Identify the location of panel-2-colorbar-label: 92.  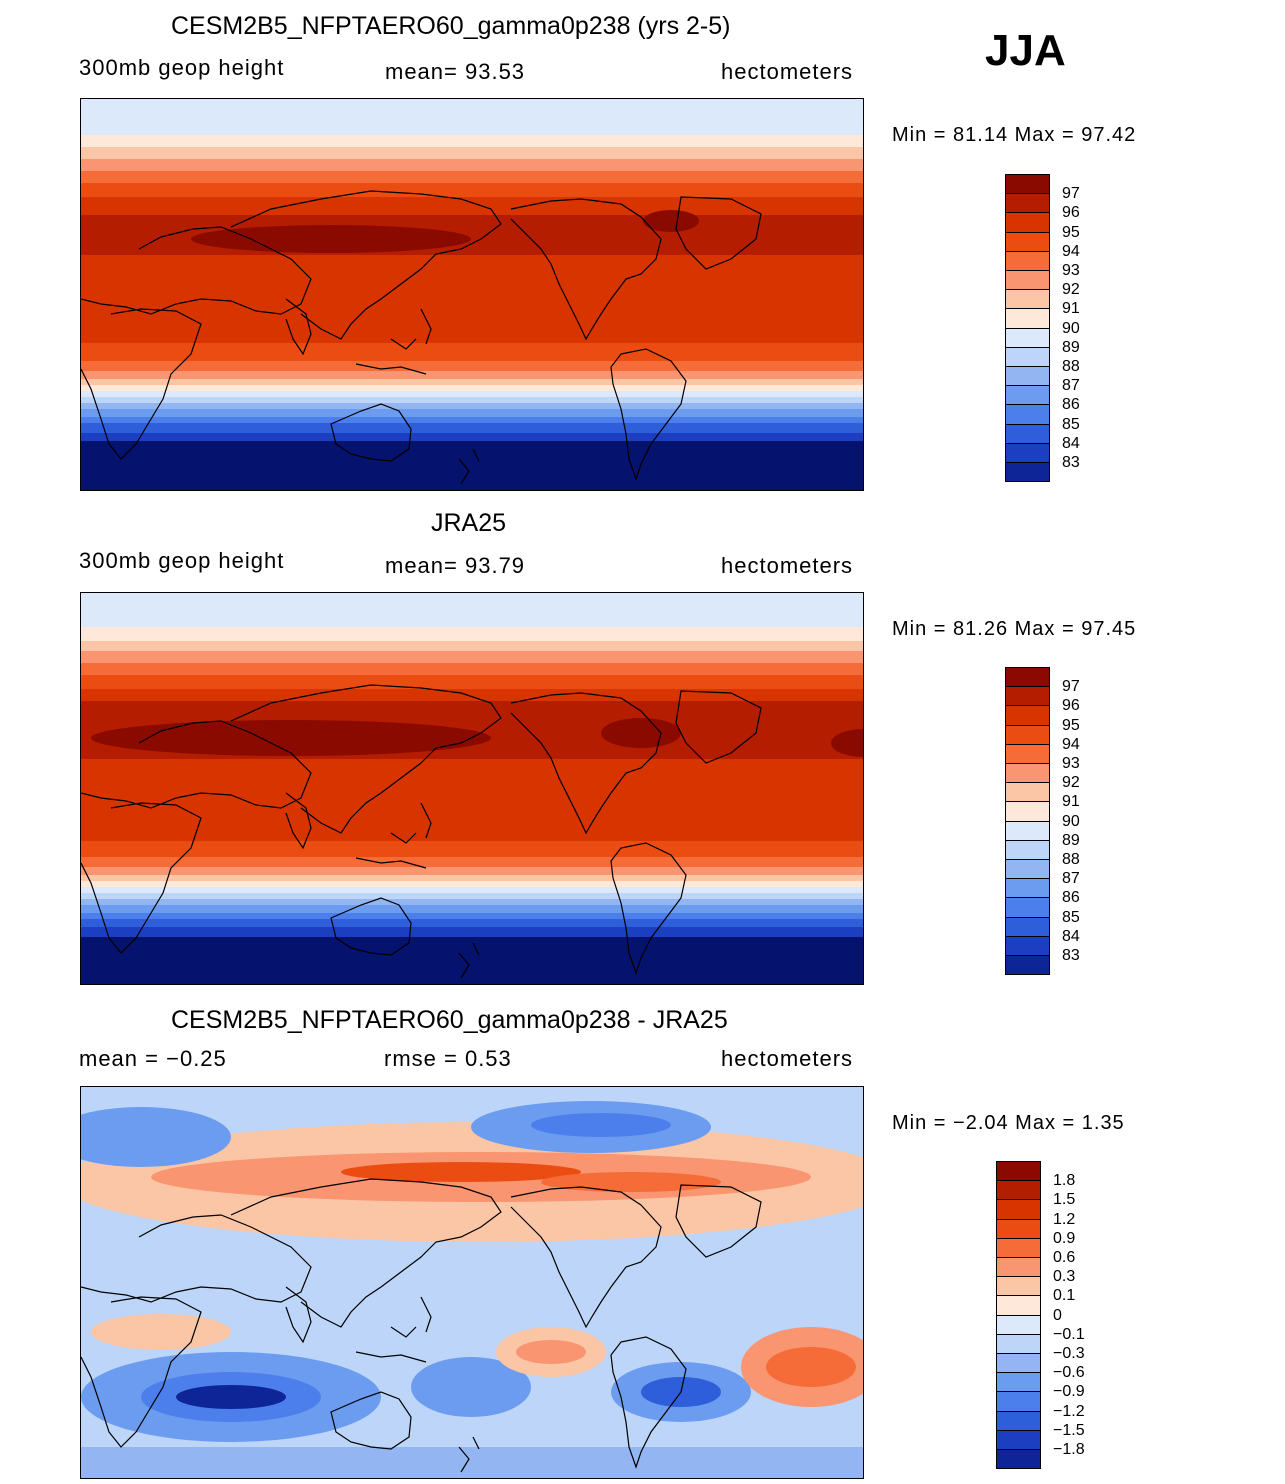
(1071, 783).